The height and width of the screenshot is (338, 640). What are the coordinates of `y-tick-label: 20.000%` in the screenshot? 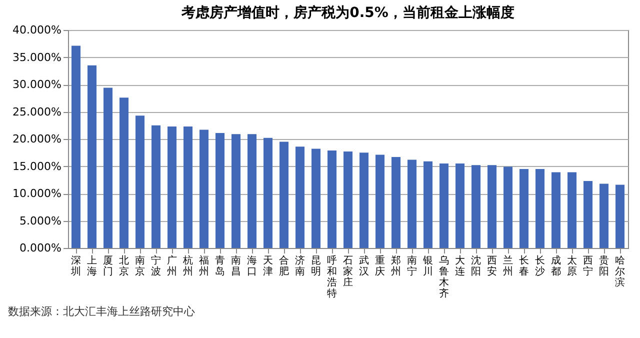 It's located at (37, 139).